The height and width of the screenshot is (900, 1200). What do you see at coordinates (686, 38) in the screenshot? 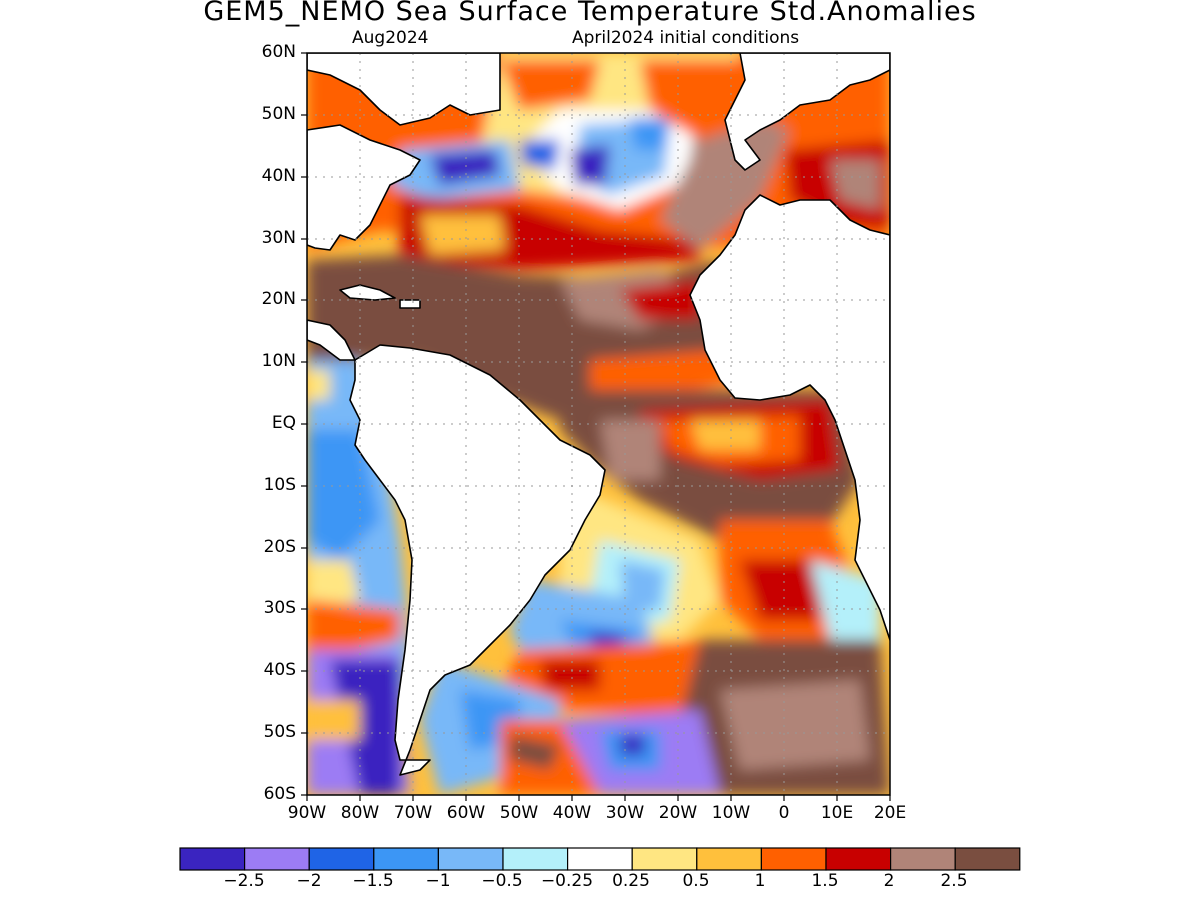
I see `initial-conditions: April2024 initial conditions` at bounding box center [686, 38].